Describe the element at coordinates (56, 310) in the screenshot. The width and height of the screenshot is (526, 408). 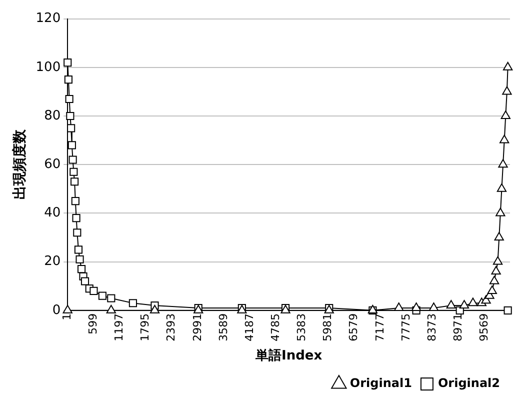
I see `y-tick-label: 0` at that location.